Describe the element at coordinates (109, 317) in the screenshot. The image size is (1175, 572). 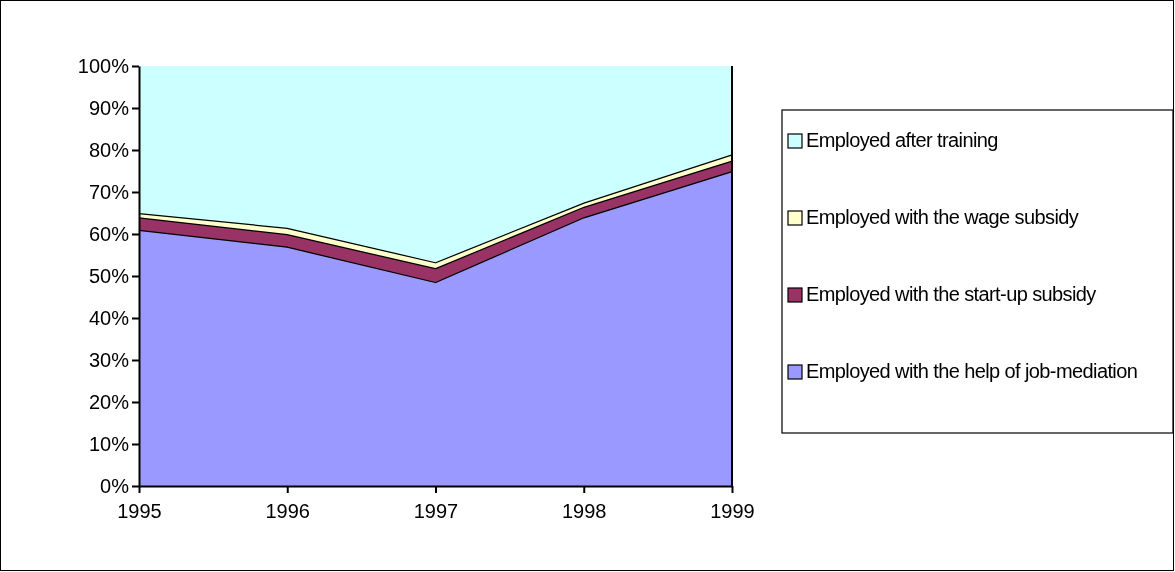
I see `y-tick-label: 40%` at that location.